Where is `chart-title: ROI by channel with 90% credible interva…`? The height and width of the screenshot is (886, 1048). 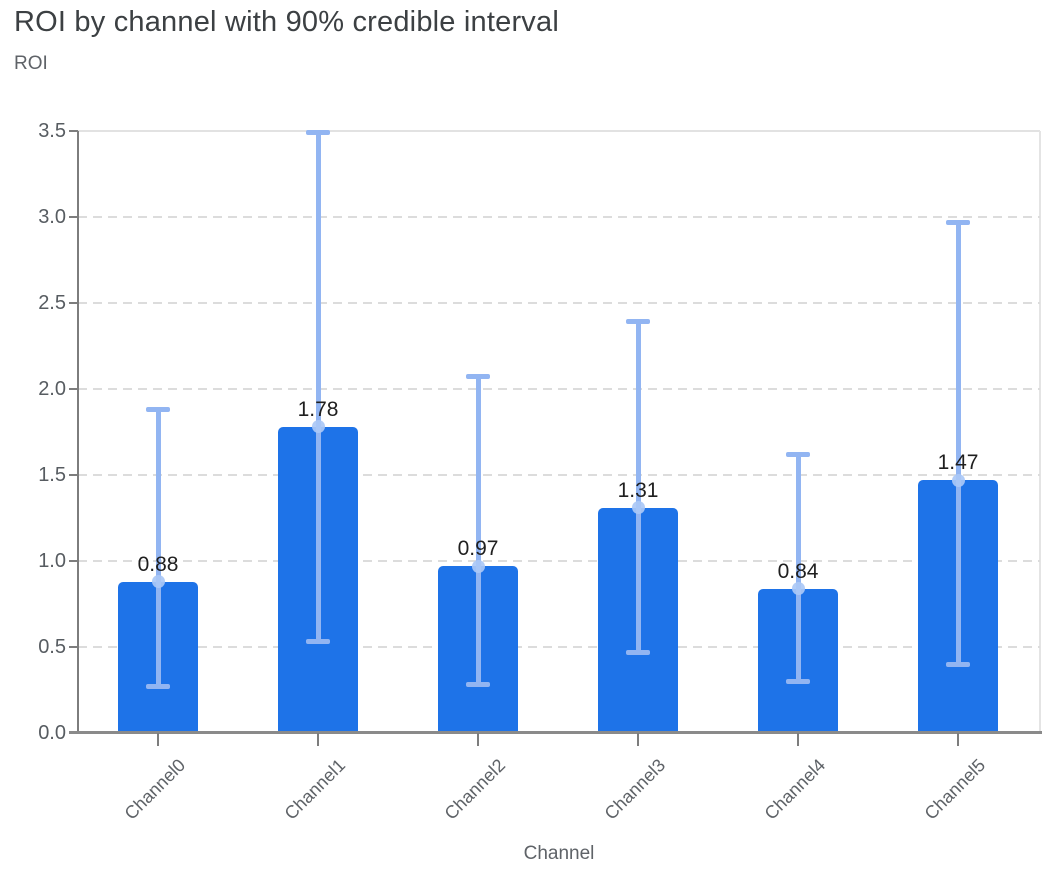 chart-title: ROI by channel with 90% credible interva… is located at coordinates (286, 22).